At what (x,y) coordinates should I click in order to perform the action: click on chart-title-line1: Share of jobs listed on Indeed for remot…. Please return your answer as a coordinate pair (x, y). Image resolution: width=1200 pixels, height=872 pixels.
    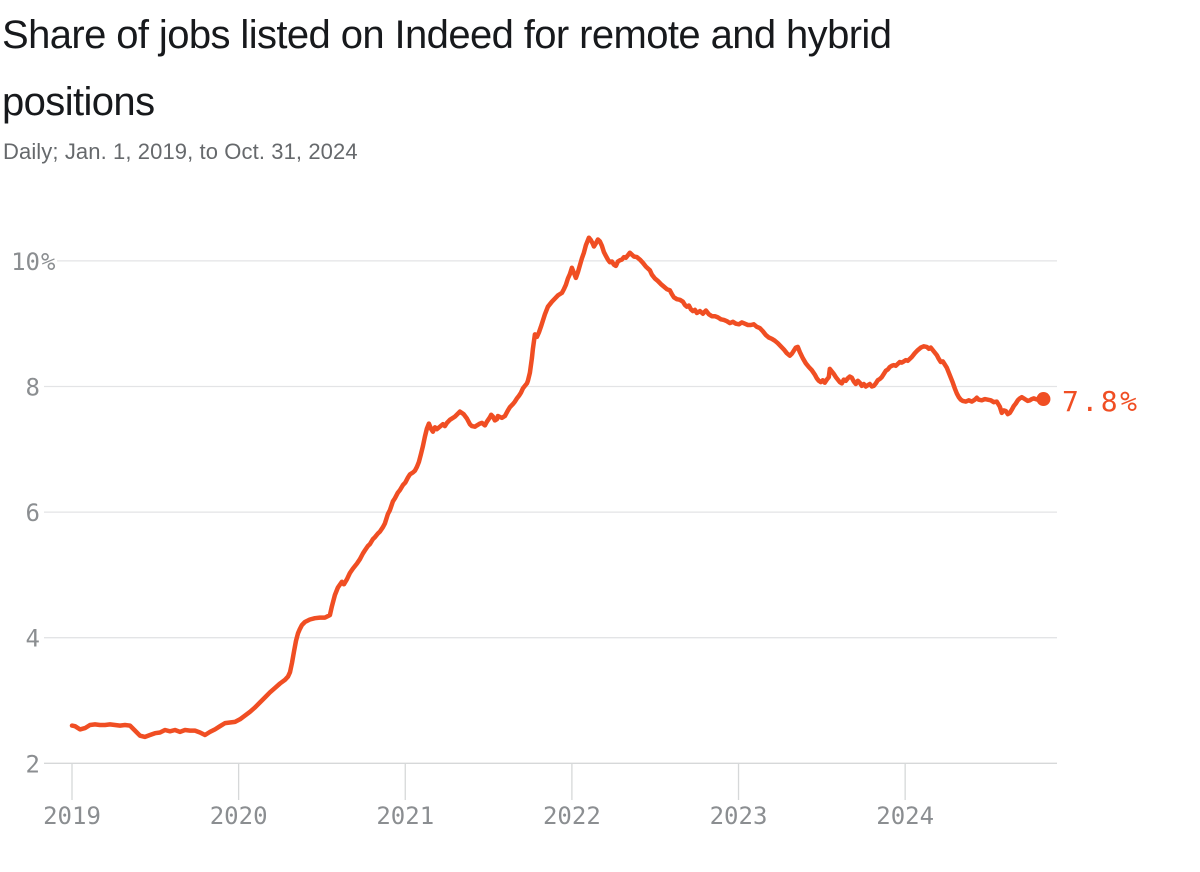
    Looking at the image, I should click on (447, 35).